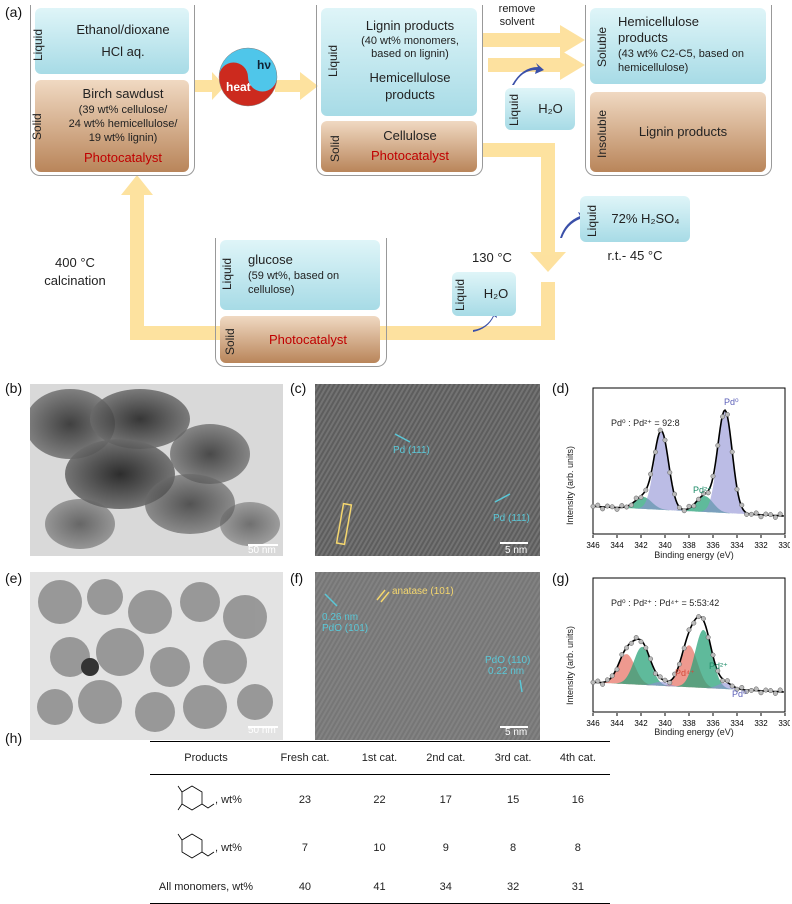 The width and height of the screenshot is (792, 904). What do you see at coordinates (340, 617) in the screenshot?
I see `f-annotation-026nm: 0.26 nm` at bounding box center [340, 617].